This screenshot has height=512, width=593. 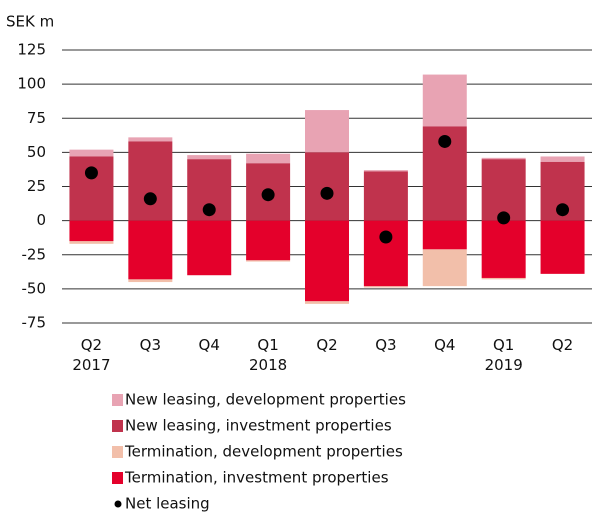 What do you see at coordinates (268, 355) in the screenshot?
I see `x-tick-label: Q1 2018` at bounding box center [268, 355].